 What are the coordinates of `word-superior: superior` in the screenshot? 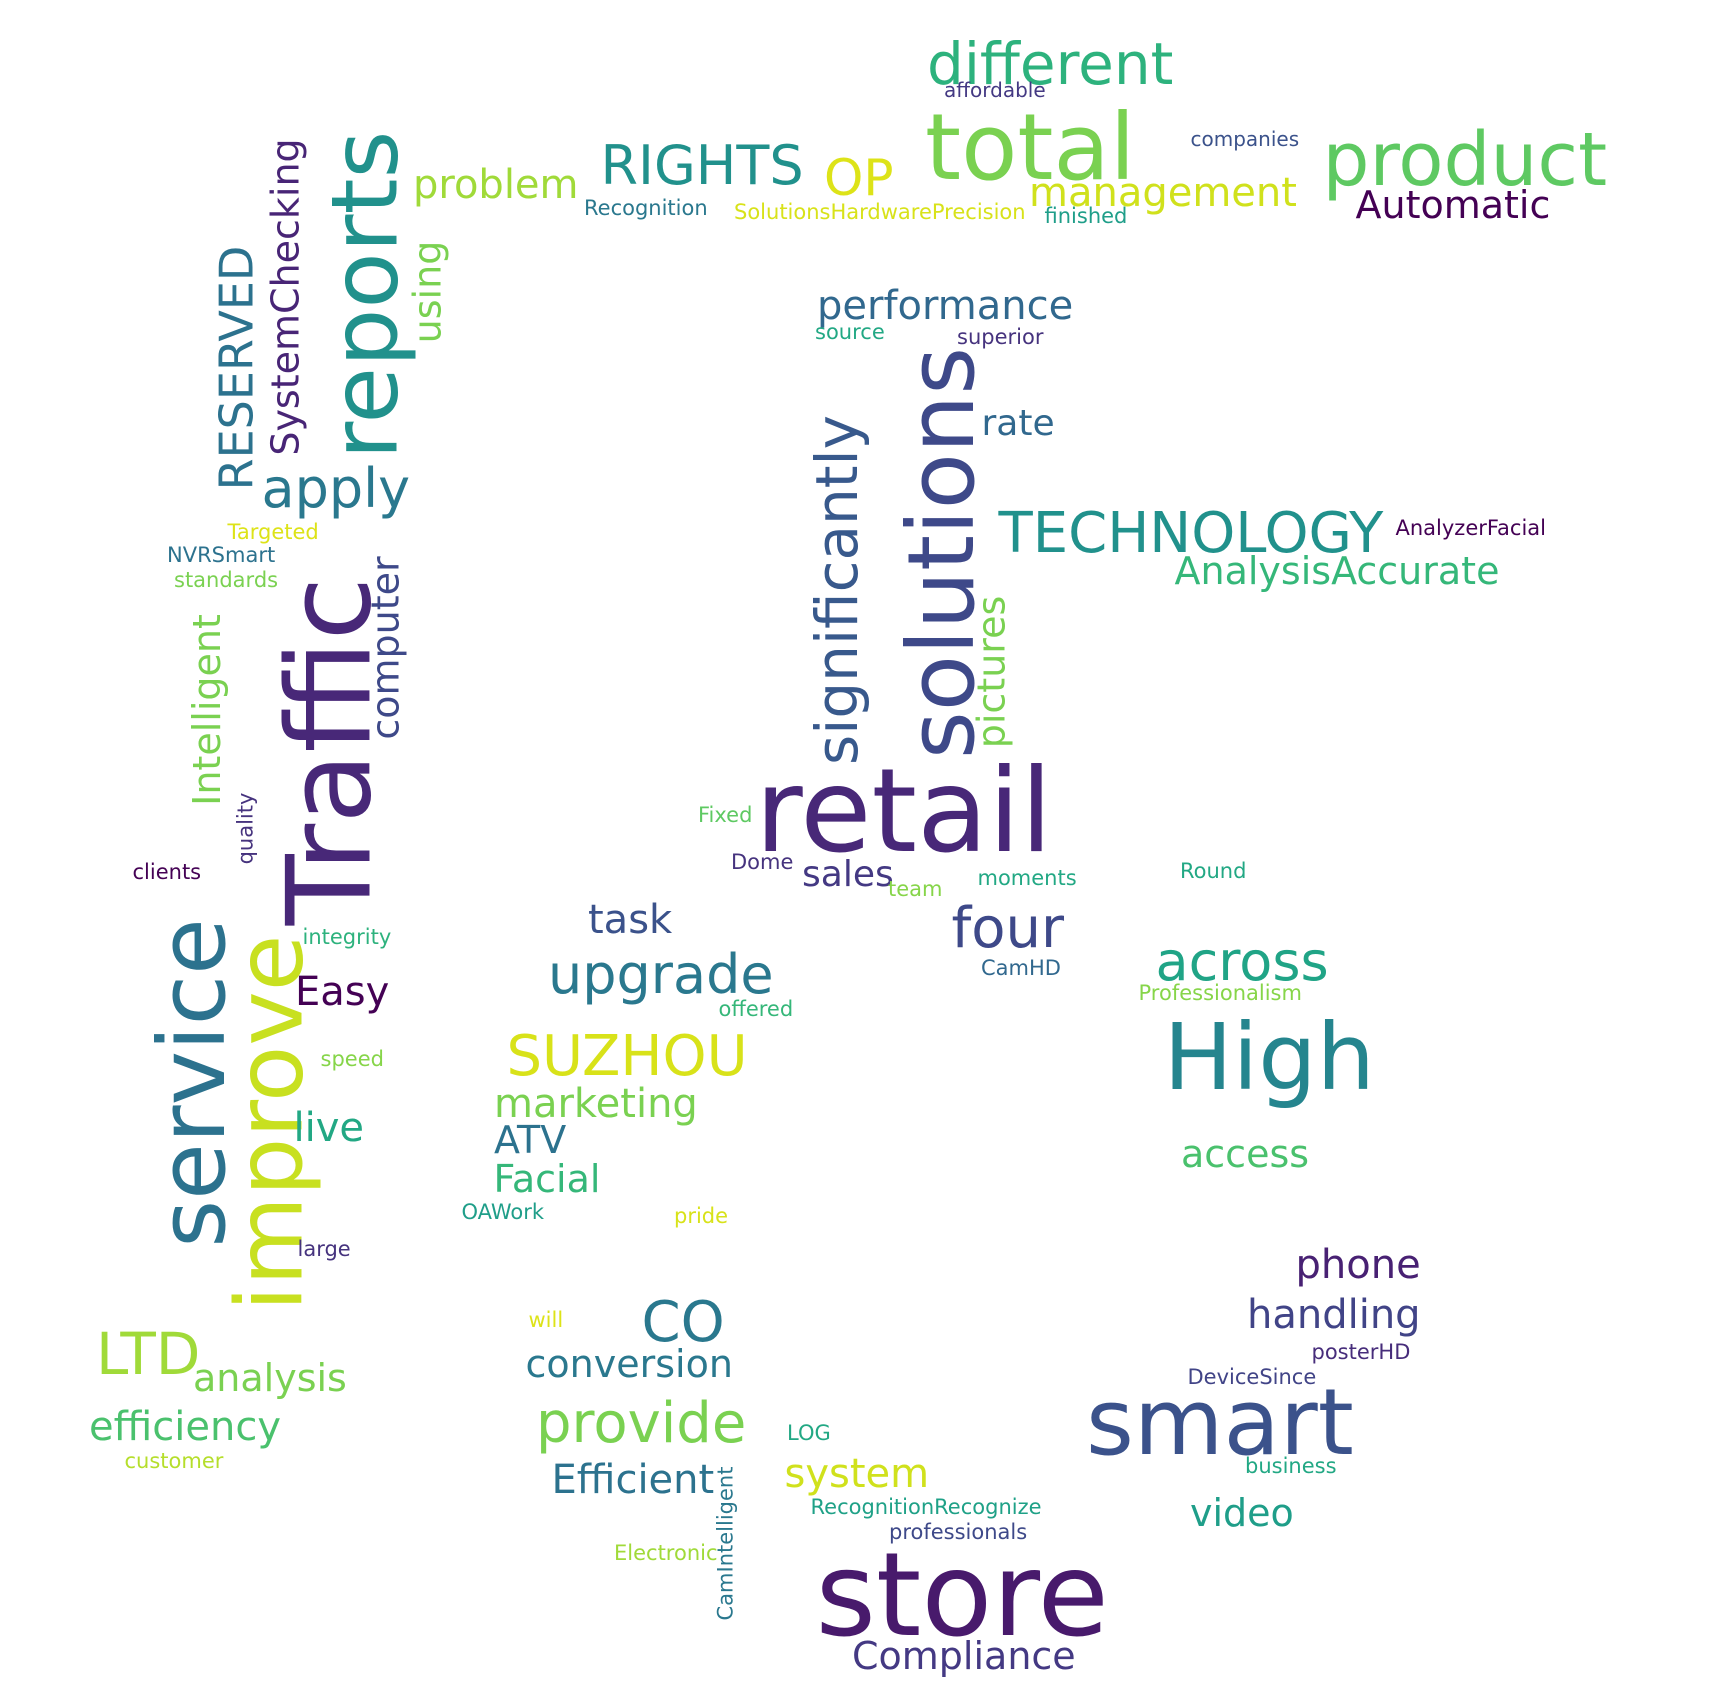 It's located at (1000, 336).